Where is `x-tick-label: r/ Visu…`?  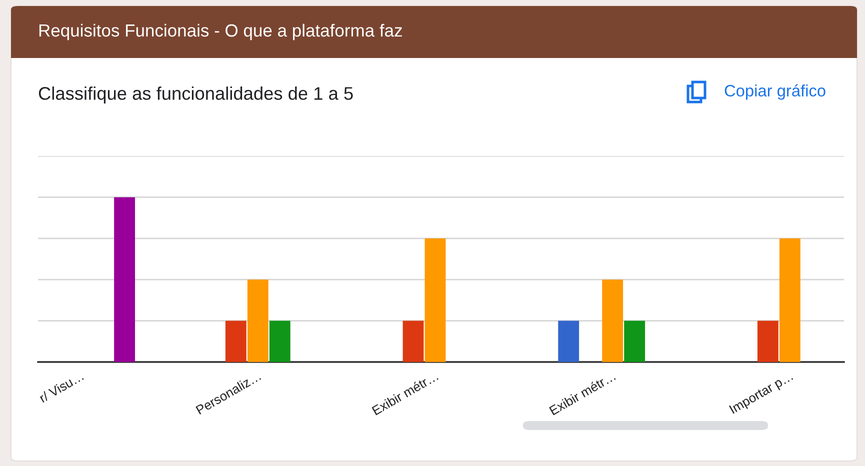 x-tick-label: r/ Visu… is located at coordinates (61, 387).